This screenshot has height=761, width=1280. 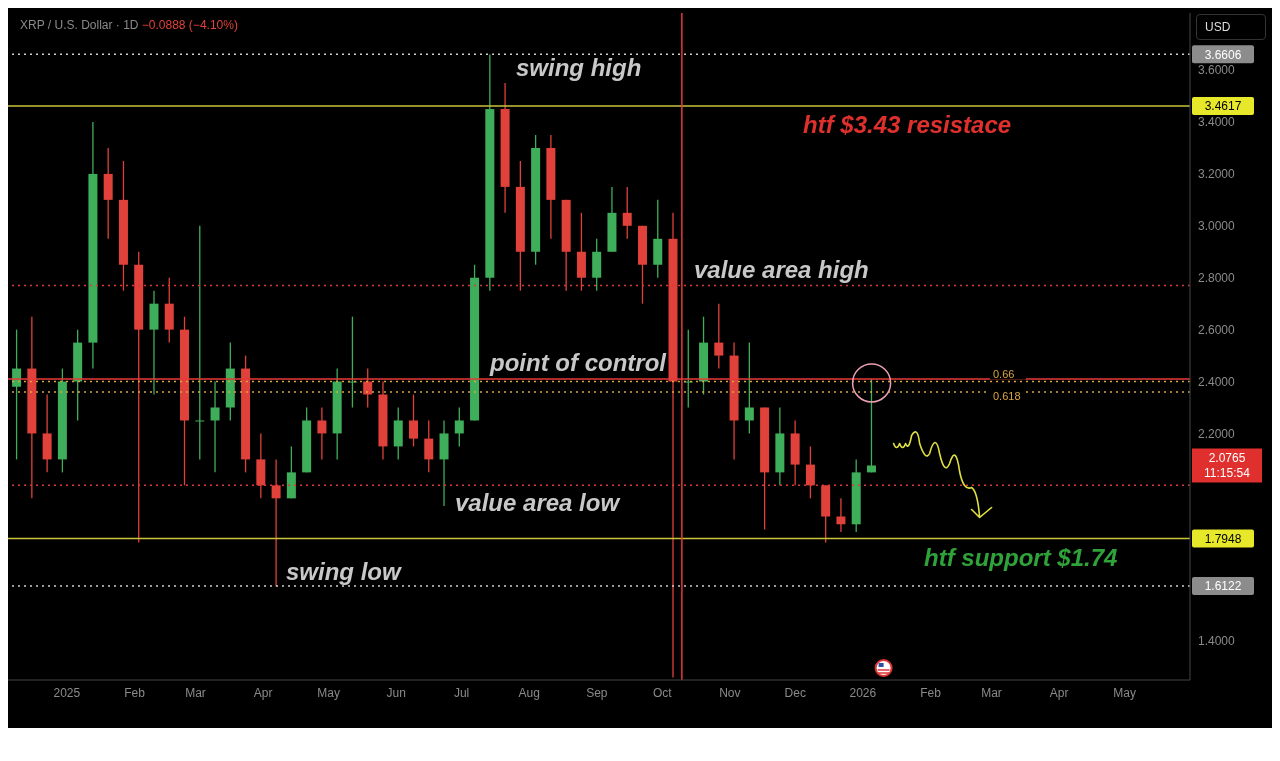 I want to click on text: USD, so click(x=1231, y=27).